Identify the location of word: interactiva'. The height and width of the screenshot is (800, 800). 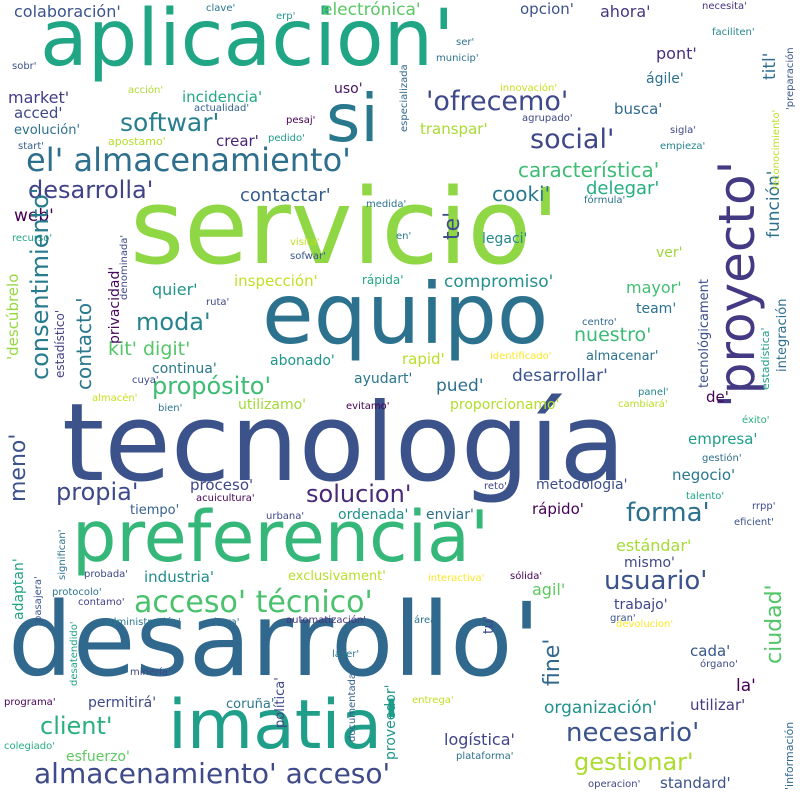
(456, 578).